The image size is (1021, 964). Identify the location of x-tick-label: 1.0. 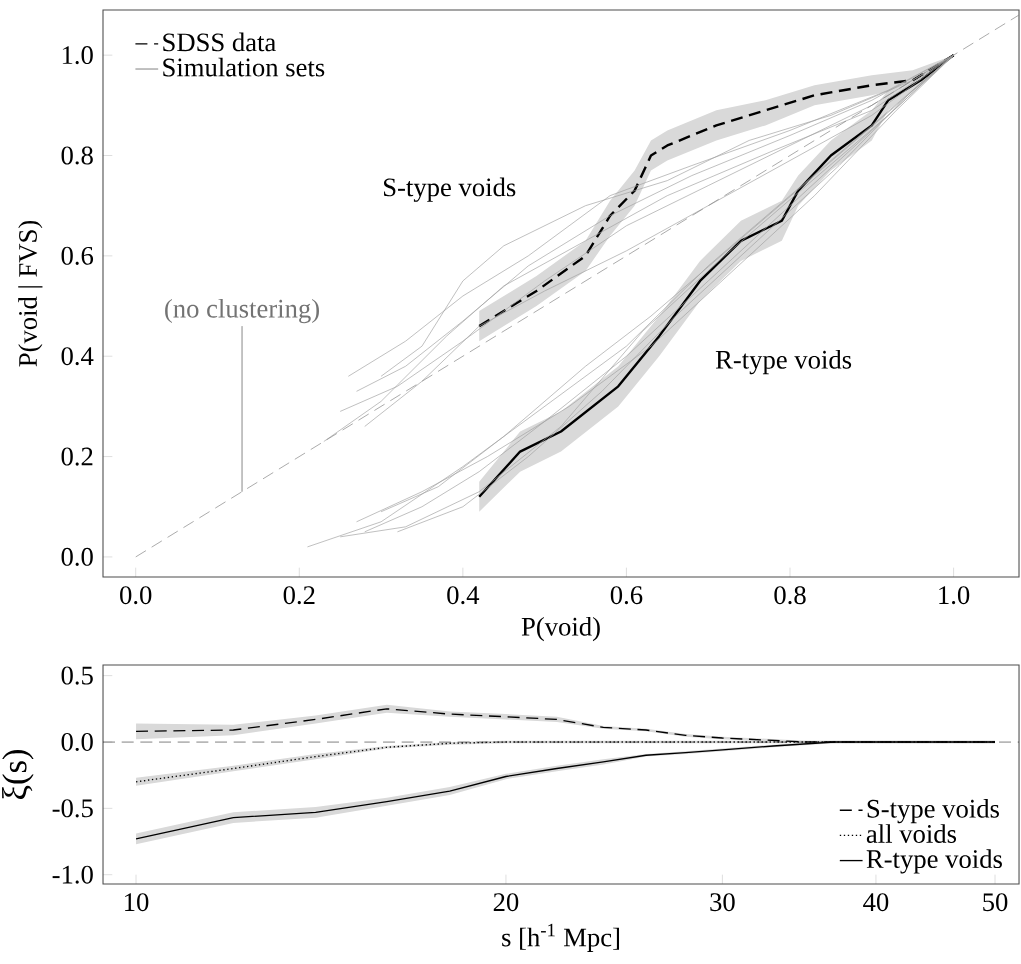
(954, 595).